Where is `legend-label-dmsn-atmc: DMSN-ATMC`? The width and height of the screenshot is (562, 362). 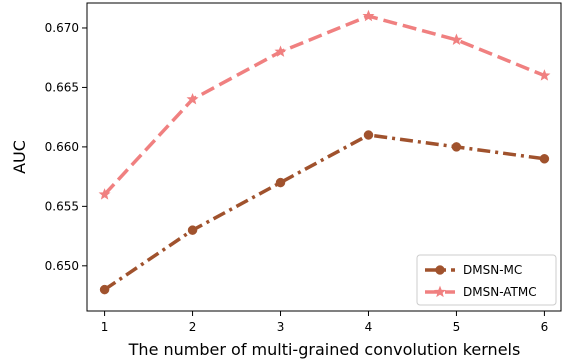
legend-label-dmsn-atmc: DMSN-ATMC is located at coordinates (500, 292).